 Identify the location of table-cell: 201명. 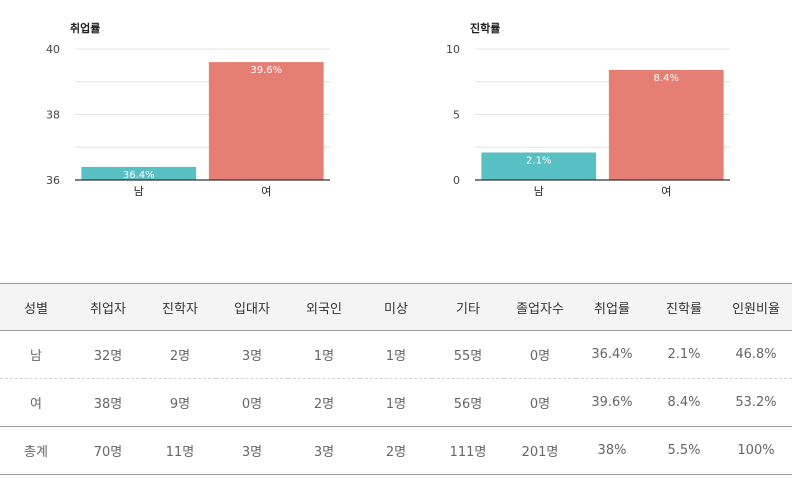
(540, 450).